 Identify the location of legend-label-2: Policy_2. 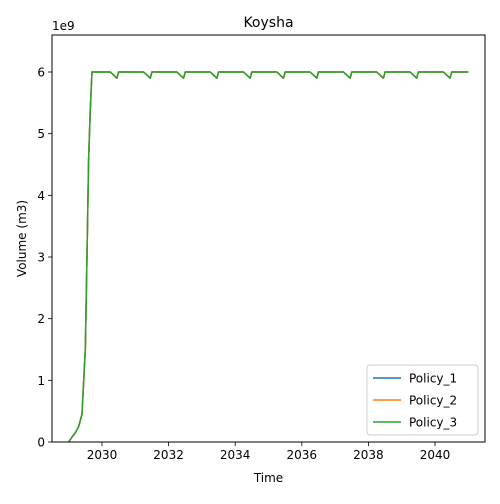
(433, 401).